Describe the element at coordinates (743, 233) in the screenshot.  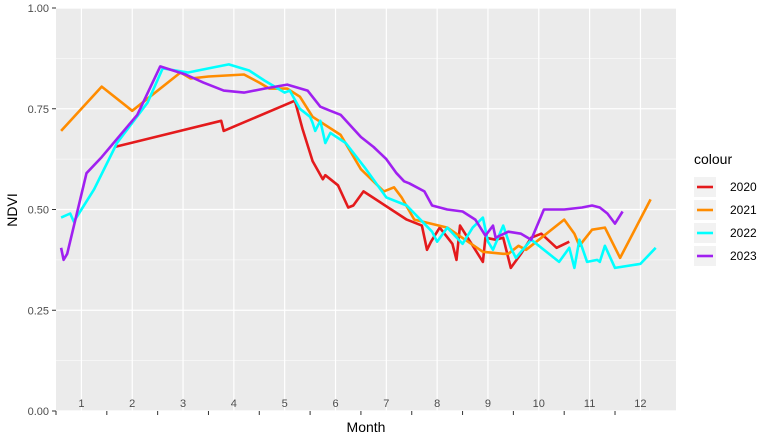
I see `legend-label-2022: 2022` at that location.